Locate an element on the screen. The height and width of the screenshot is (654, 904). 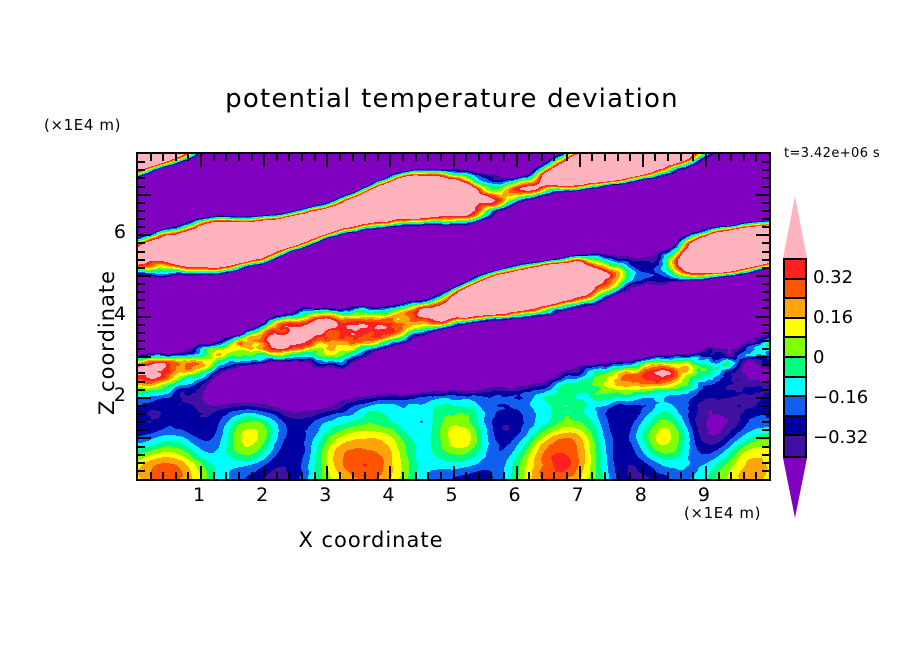
x-tick-label: 9 is located at coordinates (703, 495).